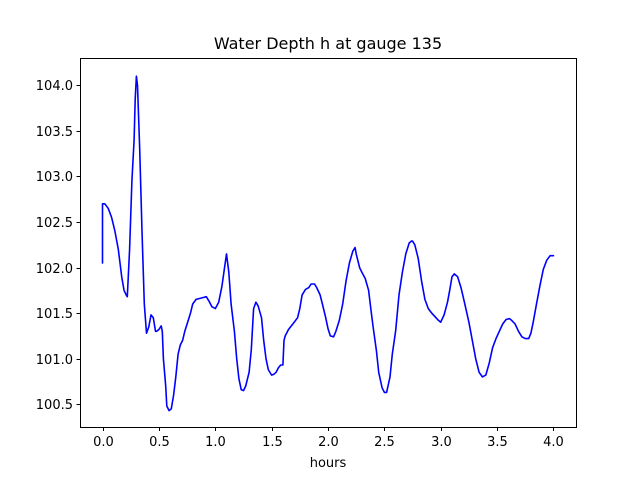  Describe the element at coordinates (553, 442) in the screenshot. I see `x-tick-label: 4.0` at that location.